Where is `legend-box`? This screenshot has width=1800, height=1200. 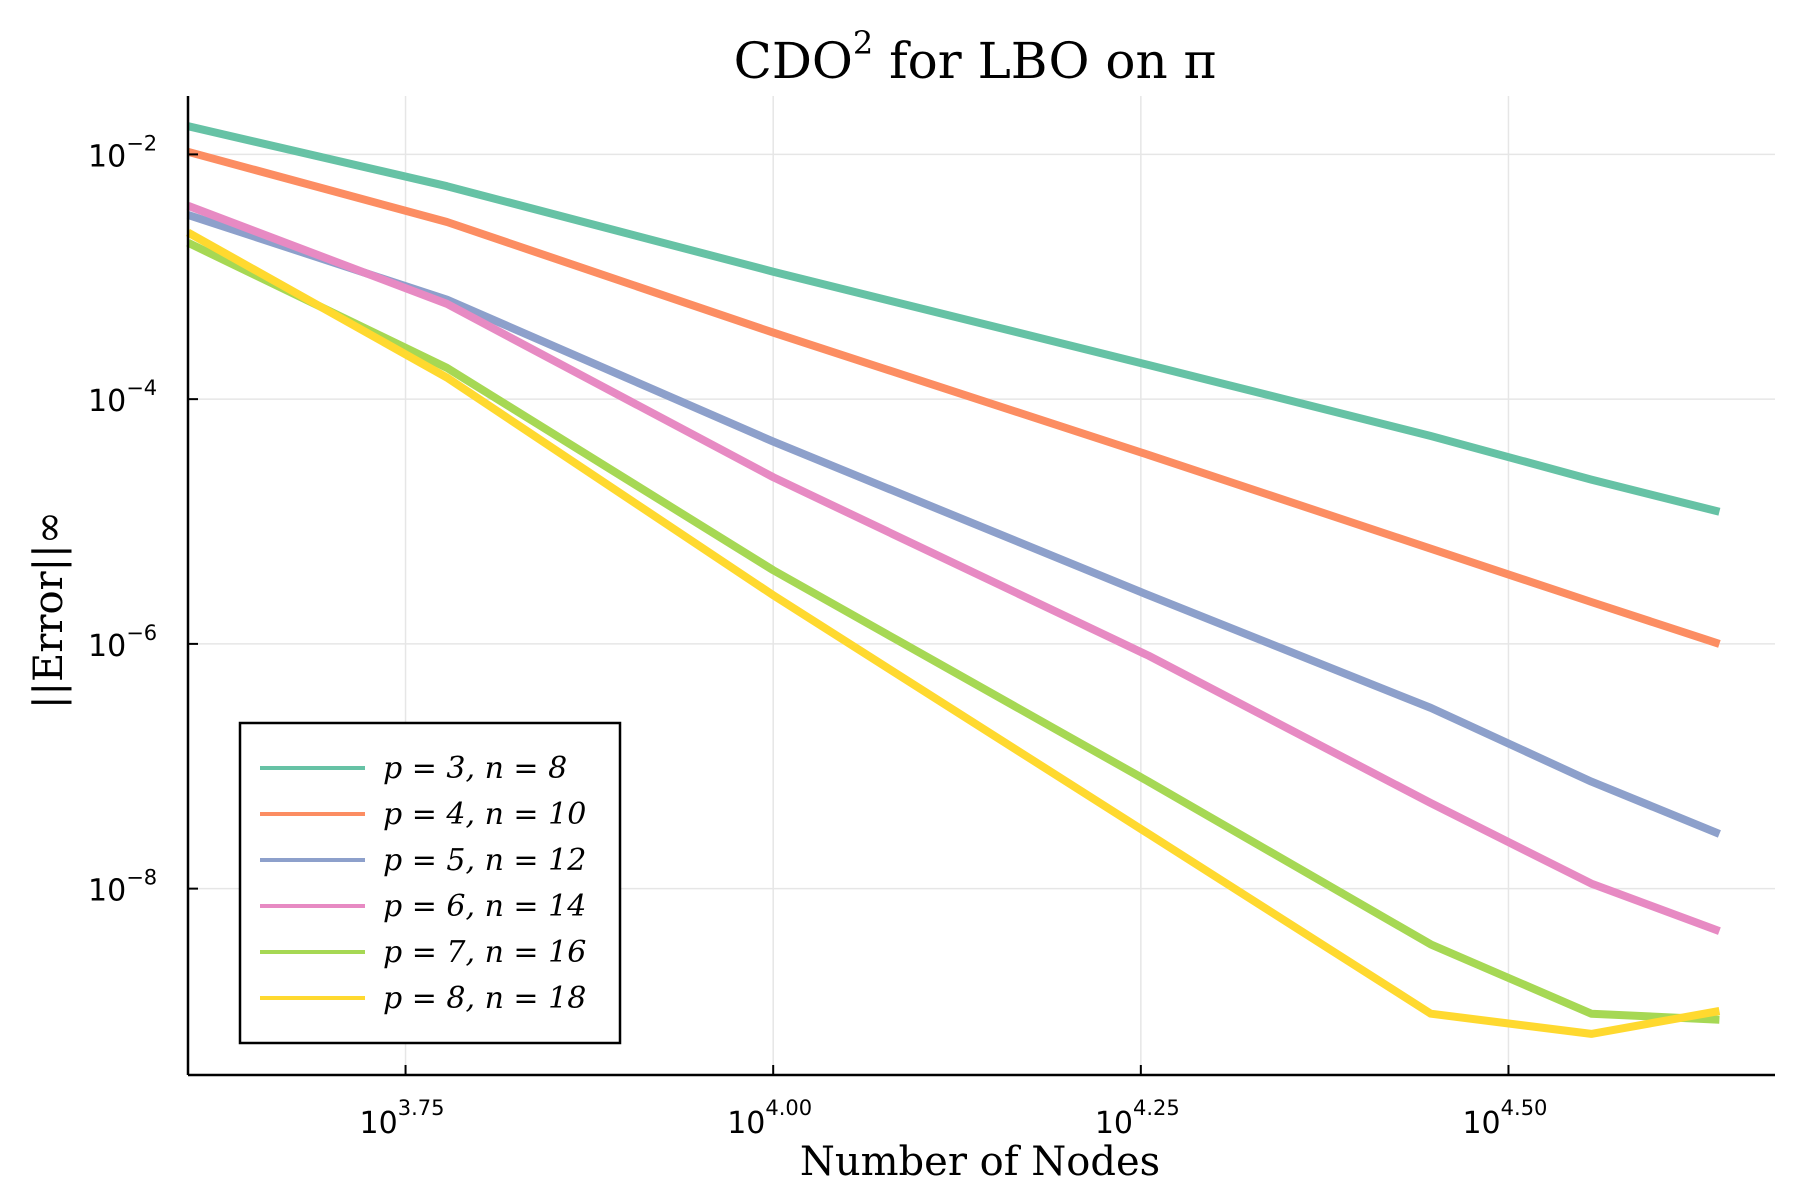 legend-box is located at coordinates (430, 883).